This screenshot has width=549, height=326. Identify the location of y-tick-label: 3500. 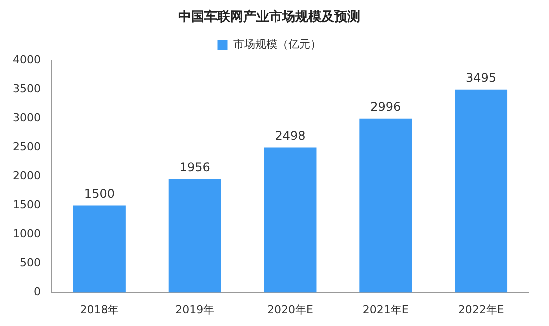
(26, 89).